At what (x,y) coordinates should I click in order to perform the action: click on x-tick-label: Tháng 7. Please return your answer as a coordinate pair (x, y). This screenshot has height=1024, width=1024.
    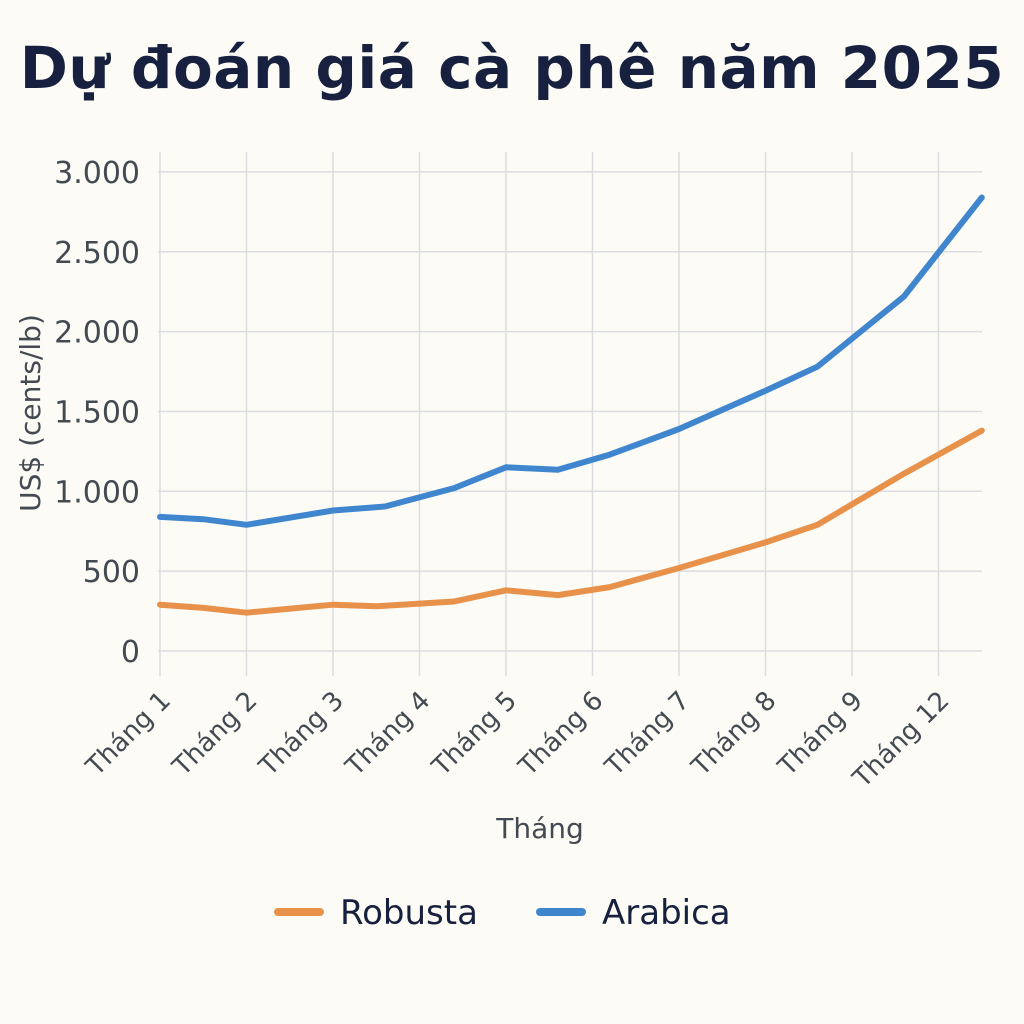
    Looking at the image, I should click on (647, 734).